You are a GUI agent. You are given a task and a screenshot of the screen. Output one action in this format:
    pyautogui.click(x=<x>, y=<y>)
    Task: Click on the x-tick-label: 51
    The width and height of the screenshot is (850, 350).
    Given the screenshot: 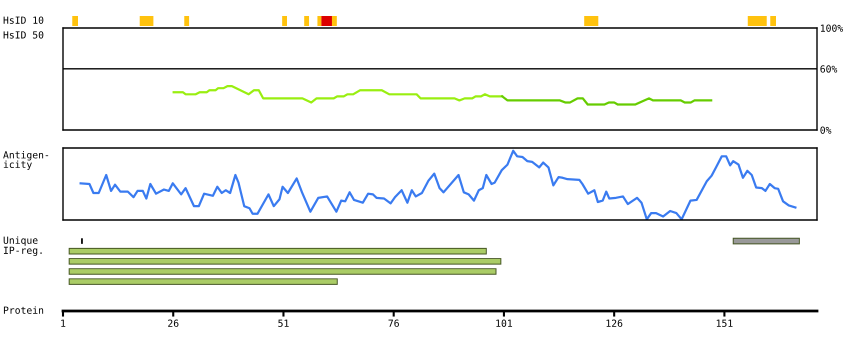 What is the action you would take?
    pyautogui.click(x=283, y=323)
    